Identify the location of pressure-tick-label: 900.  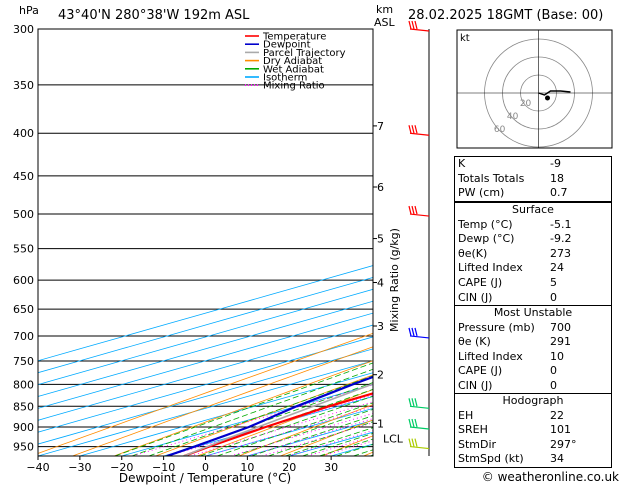
(23, 427).